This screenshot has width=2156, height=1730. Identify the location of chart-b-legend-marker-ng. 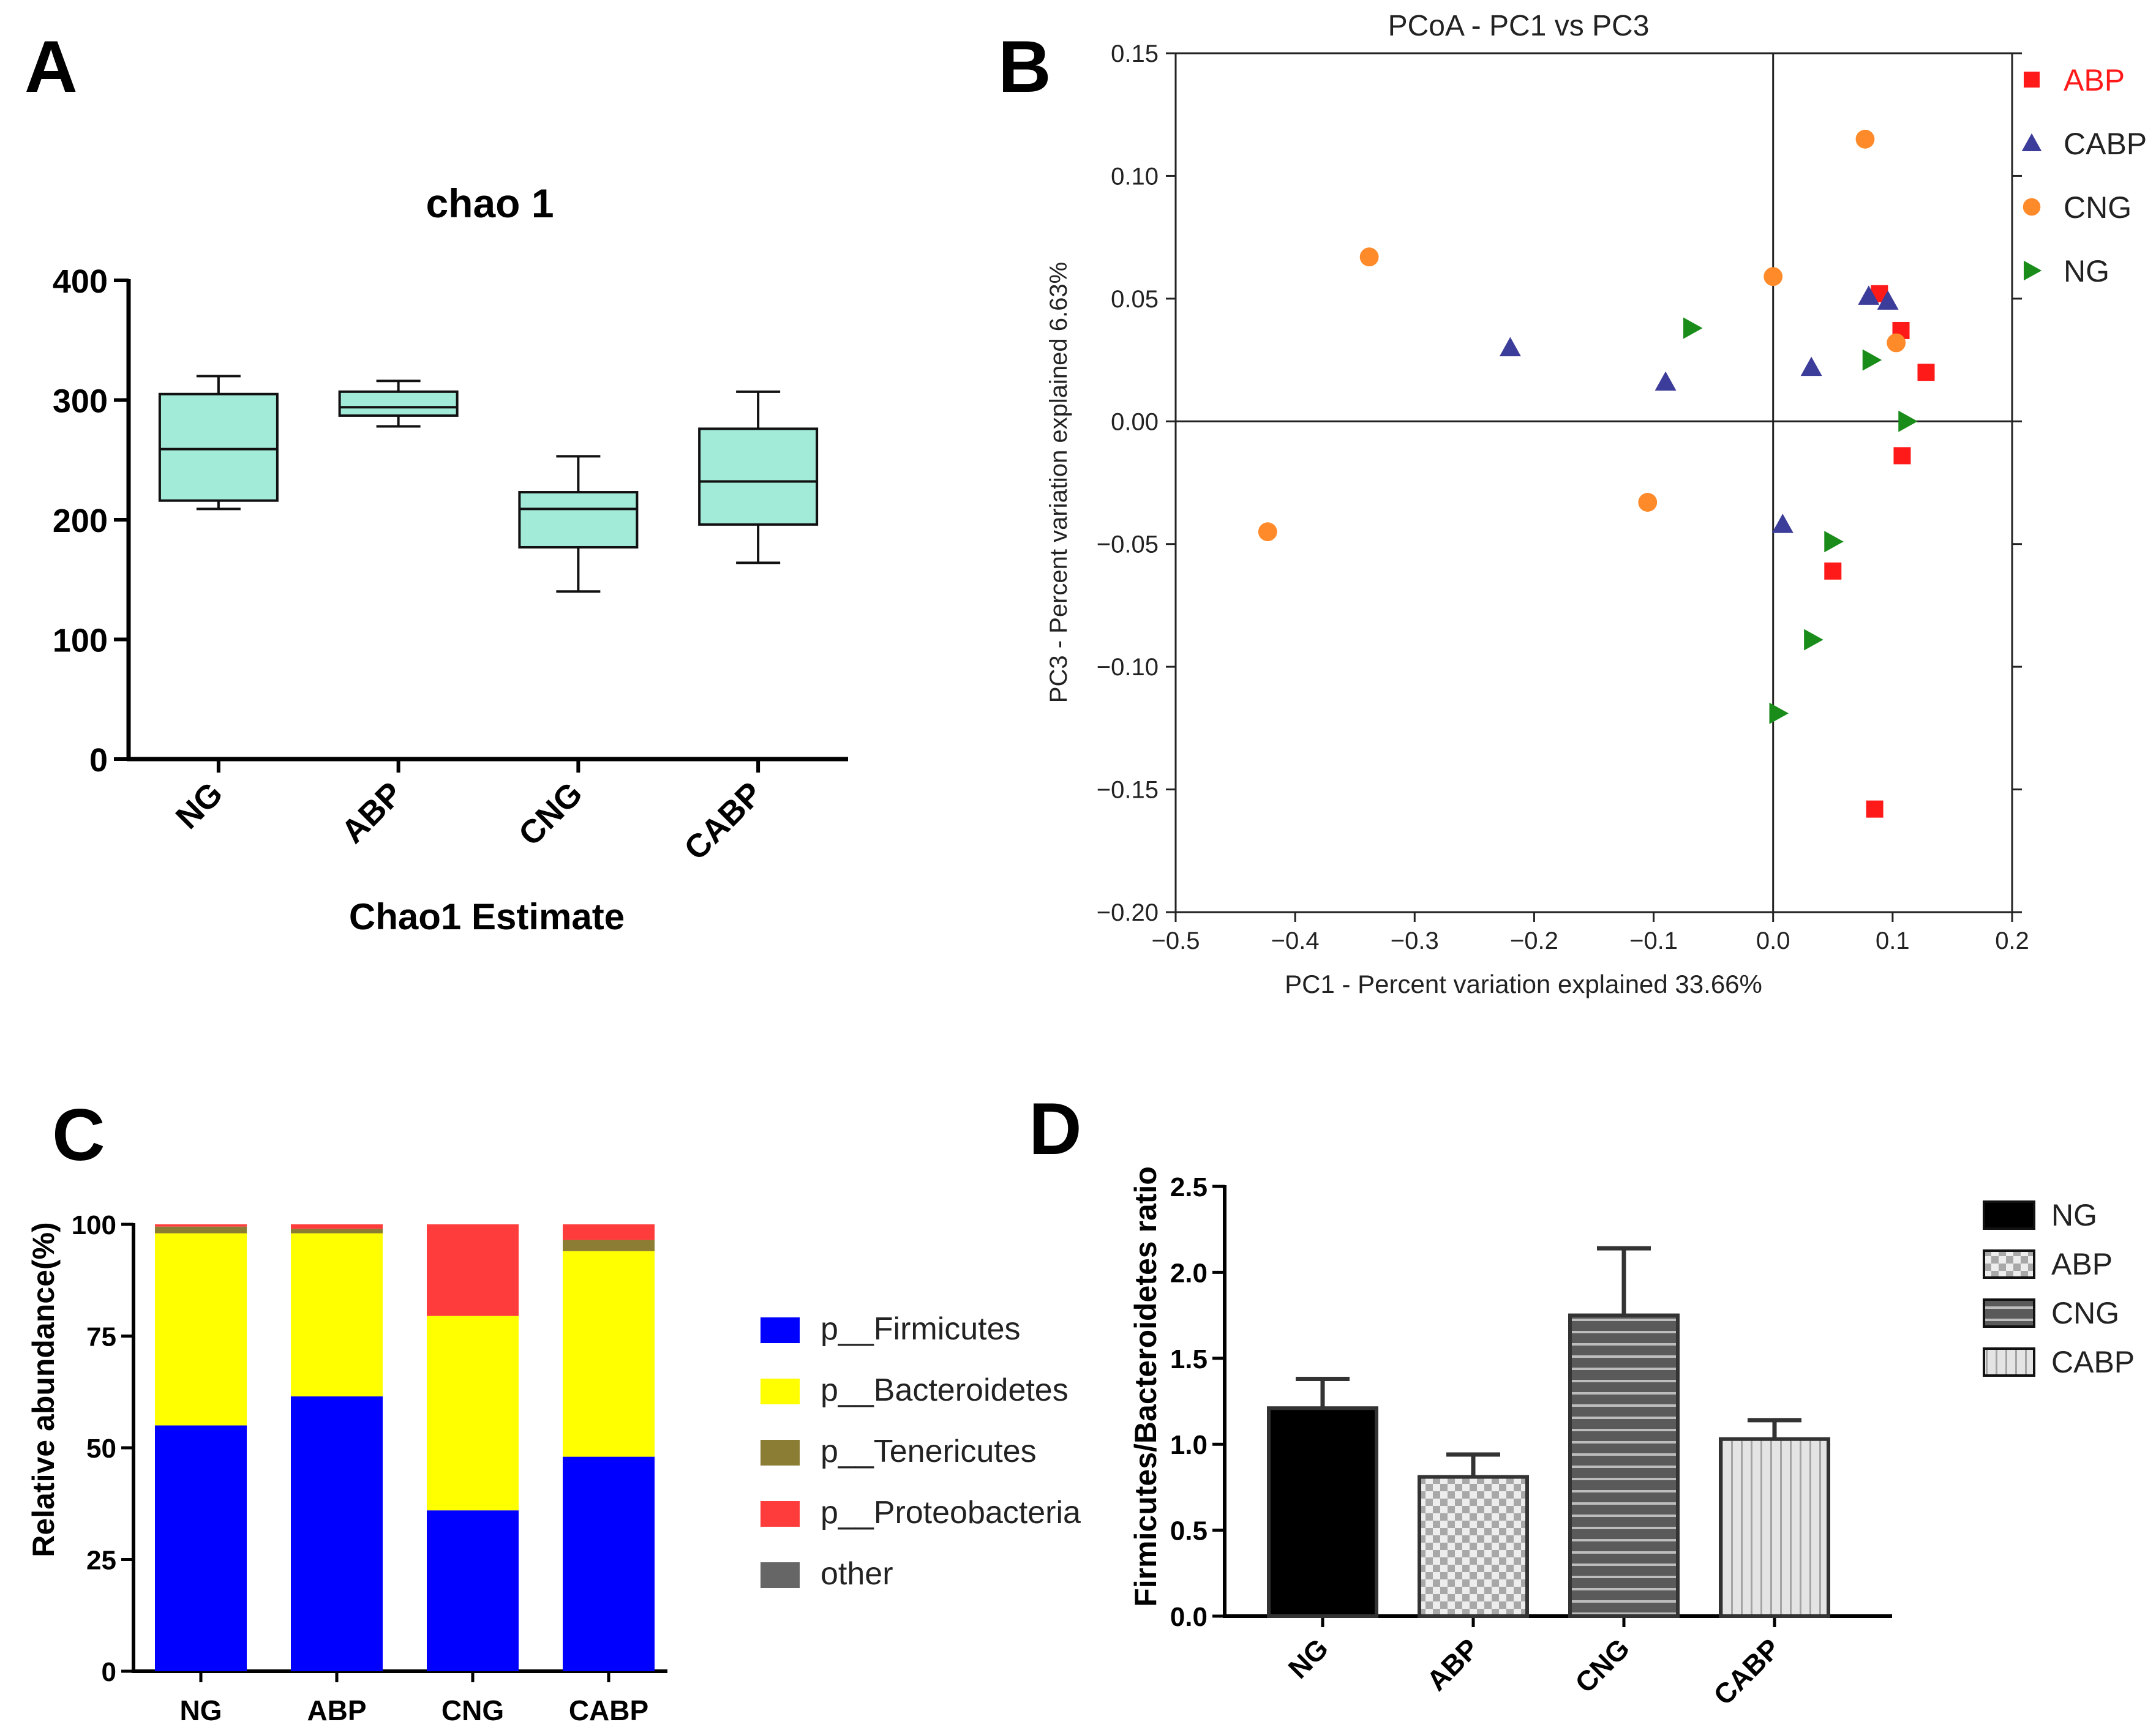
(2033, 270).